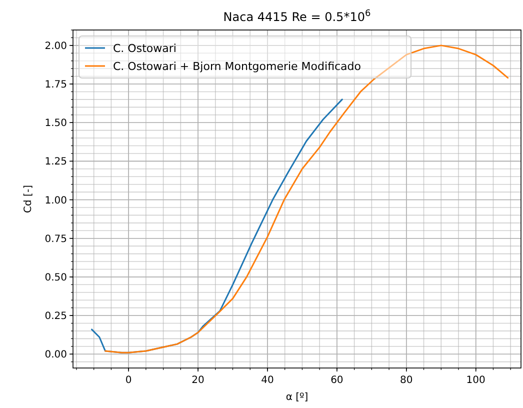 The image size is (523, 408). Describe the element at coordinates (55, 355) in the screenshot. I see `y-tick-label: 0.00` at that location.